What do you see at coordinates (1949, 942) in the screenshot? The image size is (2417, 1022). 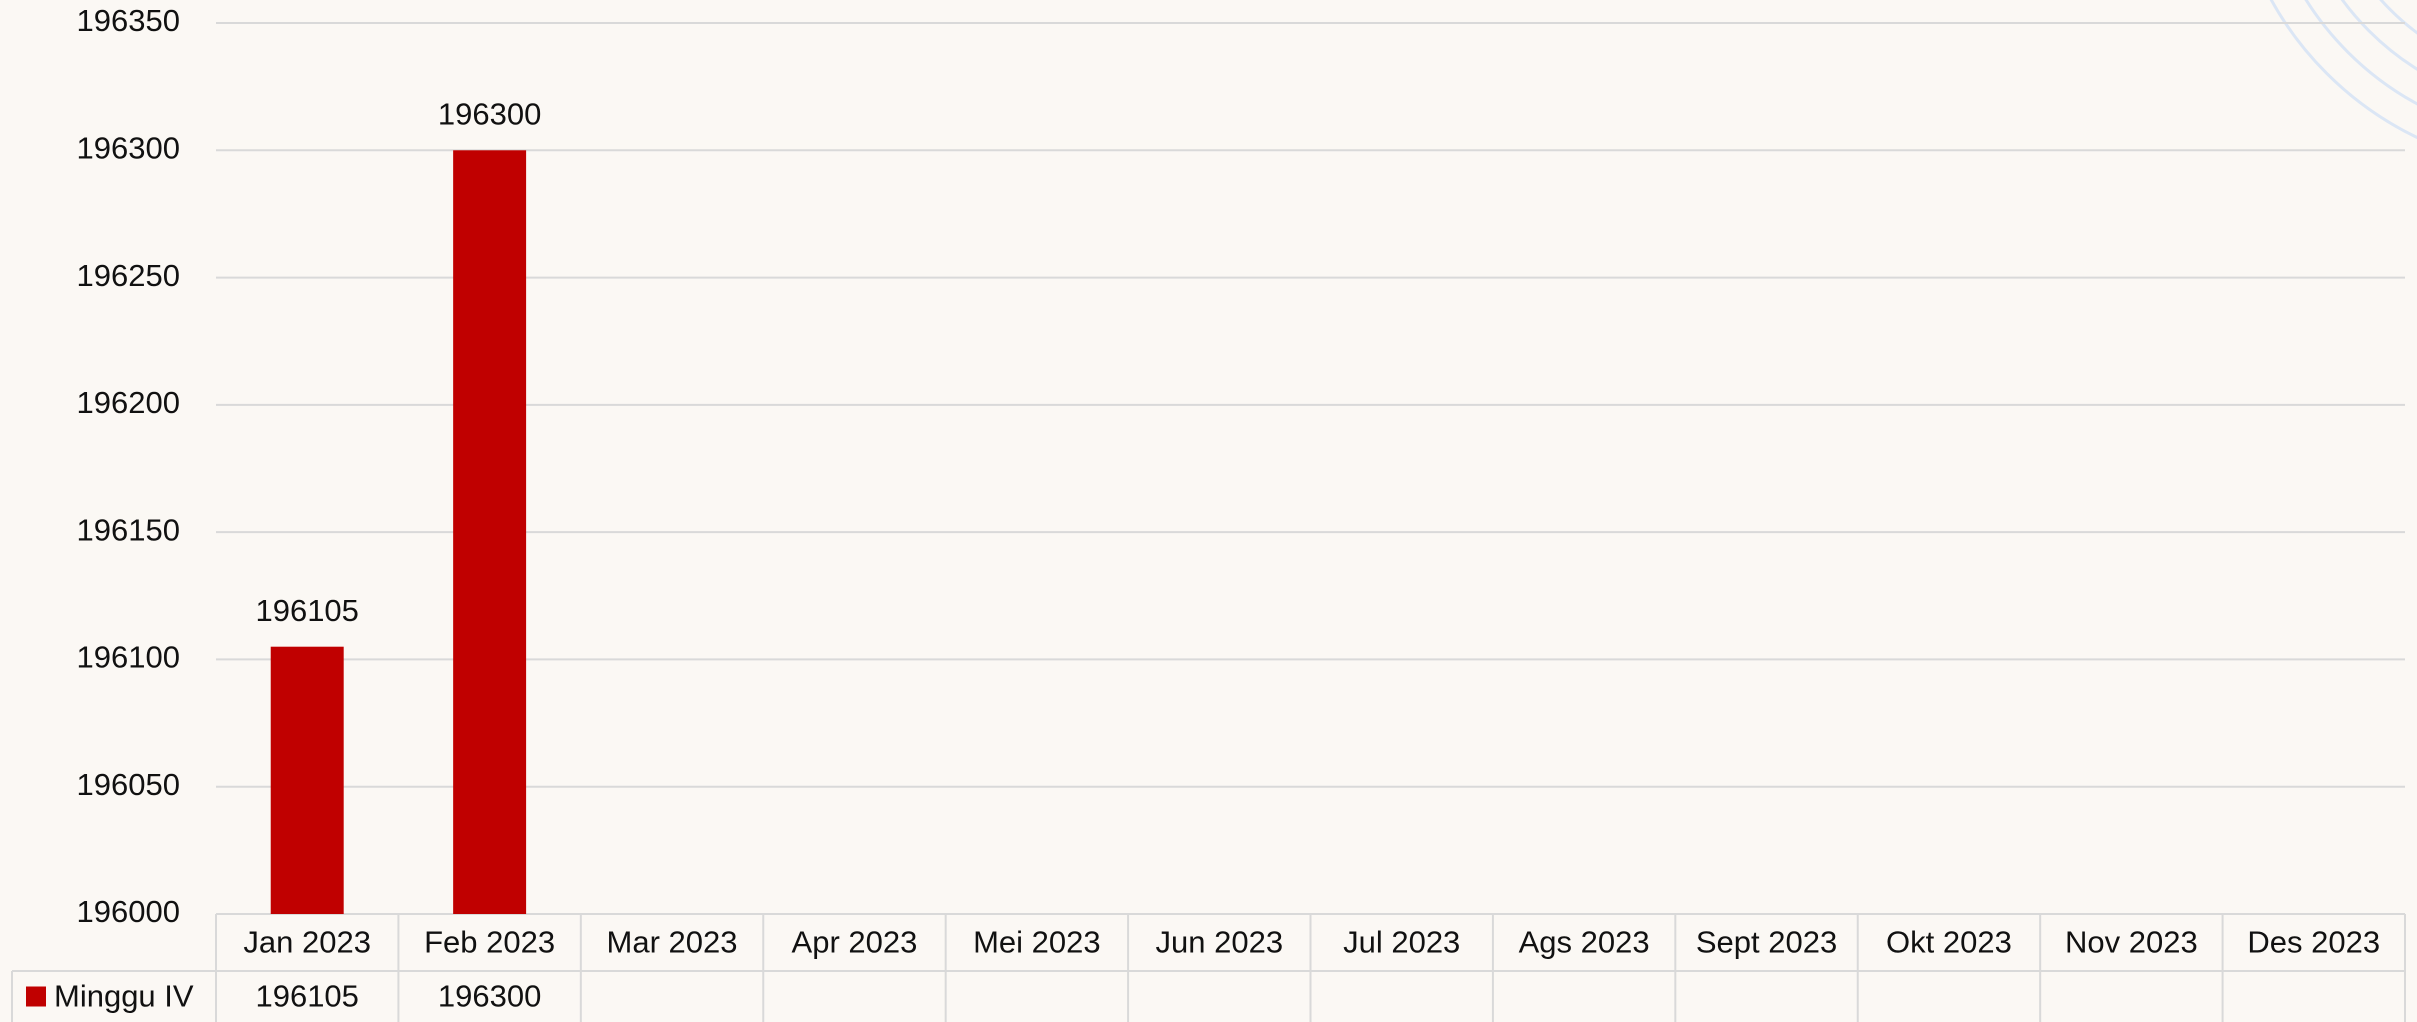 I see `x-tick-label: Okt 2023` at bounding box center [1949, 942].